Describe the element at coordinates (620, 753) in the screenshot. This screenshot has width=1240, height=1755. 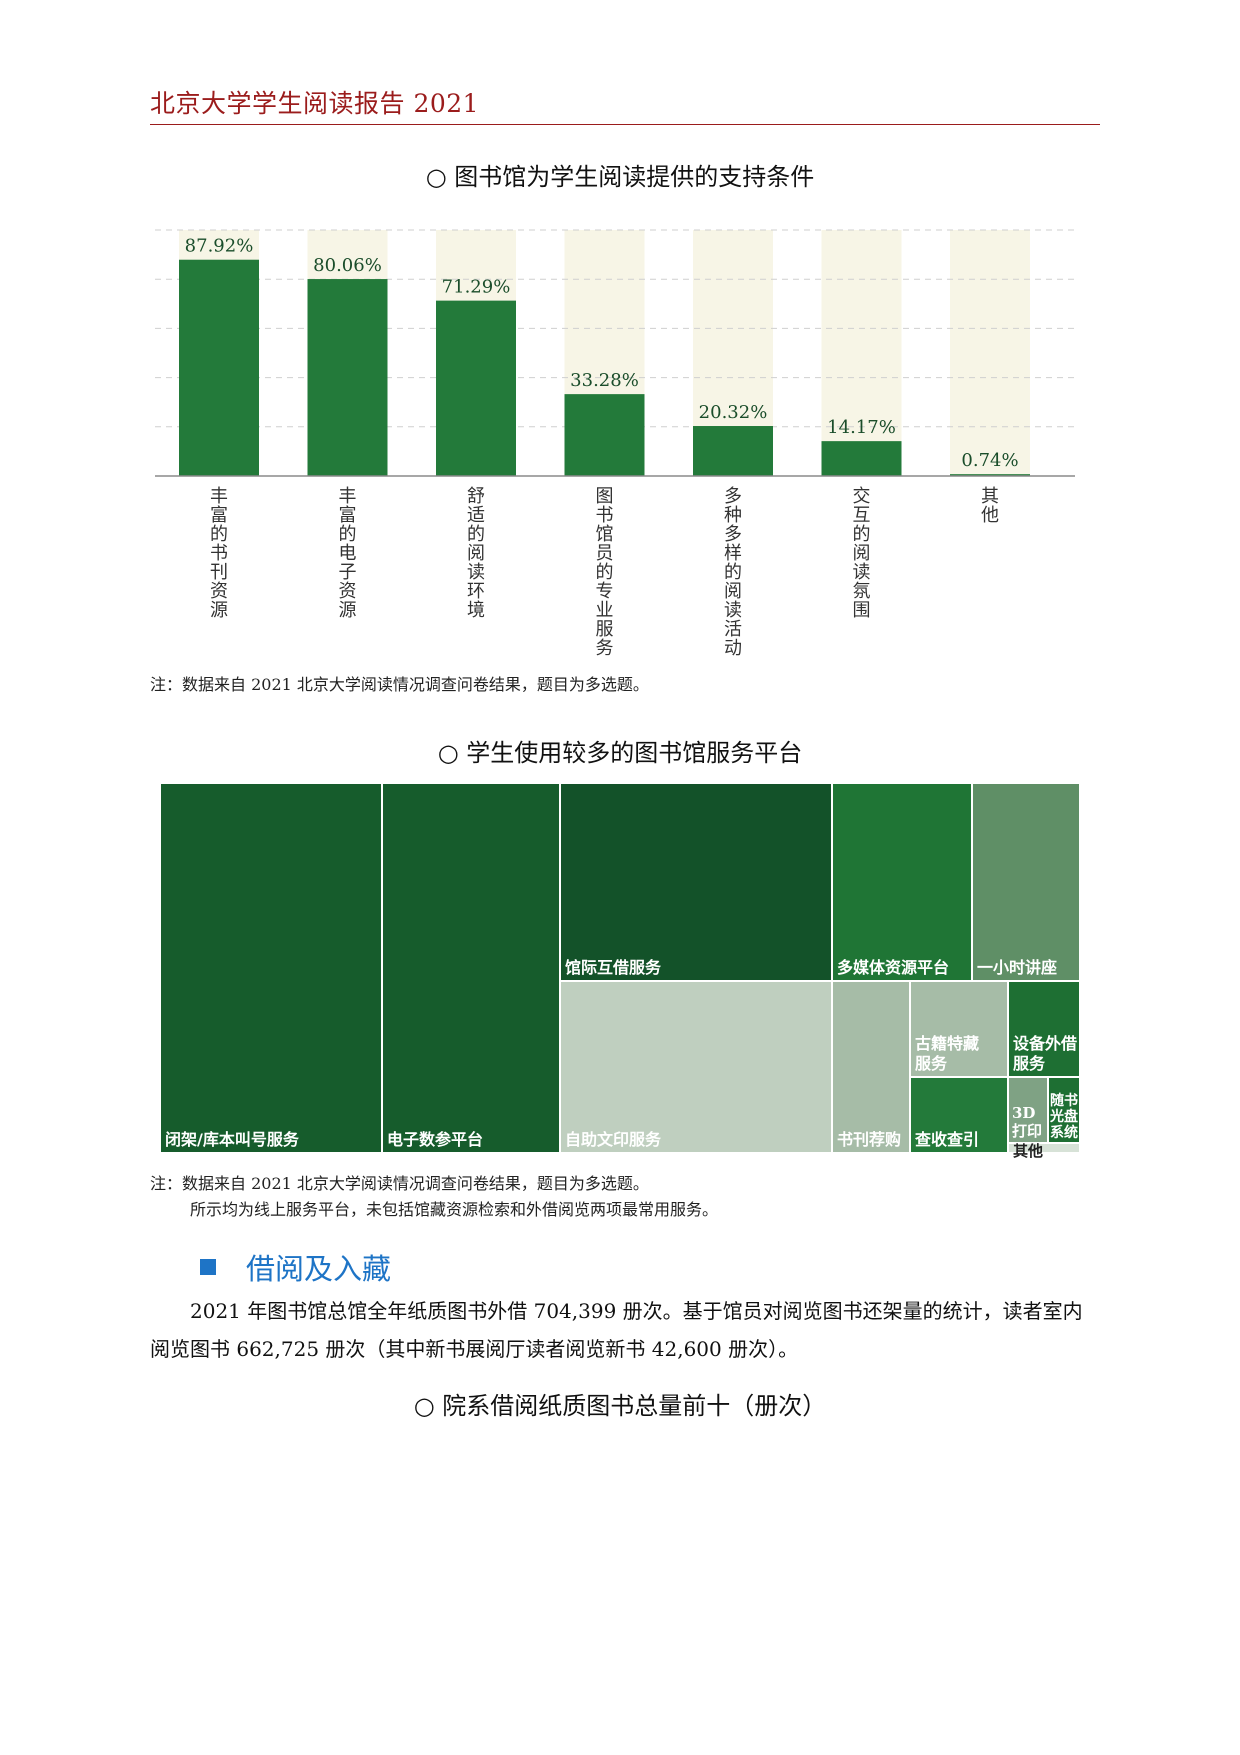
I see `treemap-caption: ○ 学生使用较多的图书馆服务平台` at that location.